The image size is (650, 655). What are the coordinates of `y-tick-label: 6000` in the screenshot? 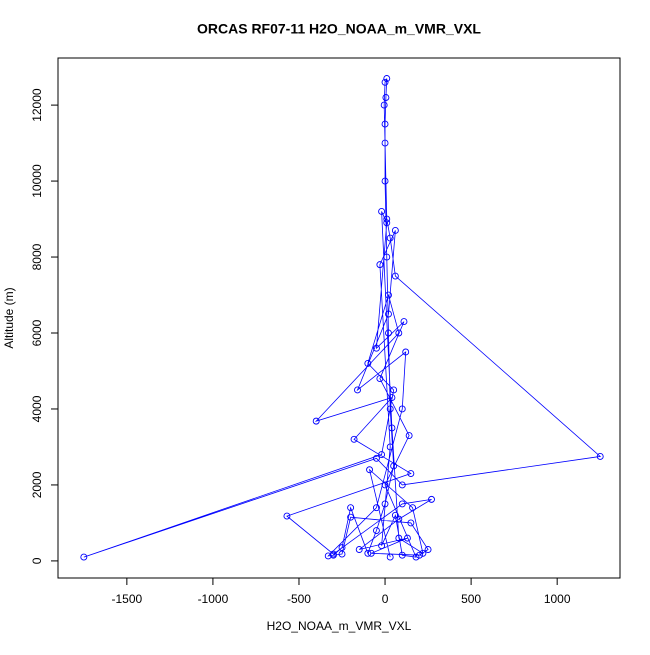 It's located at (37, 332).